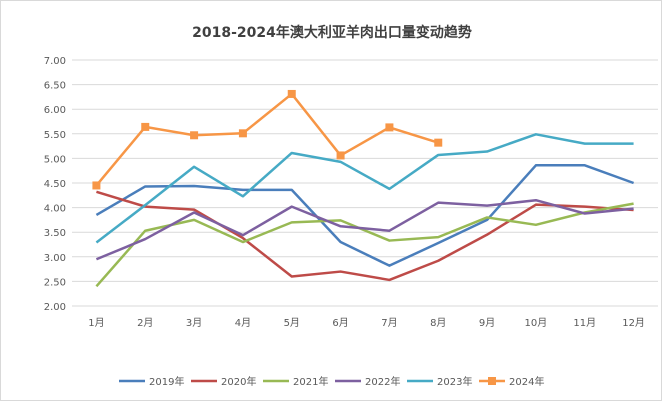 Image resolution: width=662 pixels, height=406 pixels. What do you see at coordinates (292, 323) in the screenshot?
I see `x-tick-label: 5月` at bounding box center [292, 323].